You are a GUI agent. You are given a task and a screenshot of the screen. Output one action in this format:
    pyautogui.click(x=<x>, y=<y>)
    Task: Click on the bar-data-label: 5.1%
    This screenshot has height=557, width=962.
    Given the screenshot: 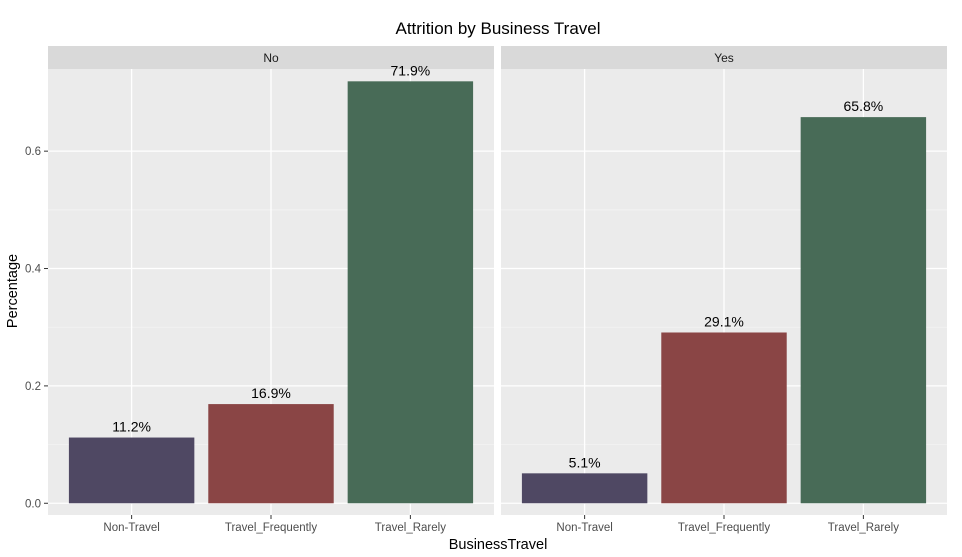 What is the action you would take?
    pyautogui.click(x=585, y=462)
    